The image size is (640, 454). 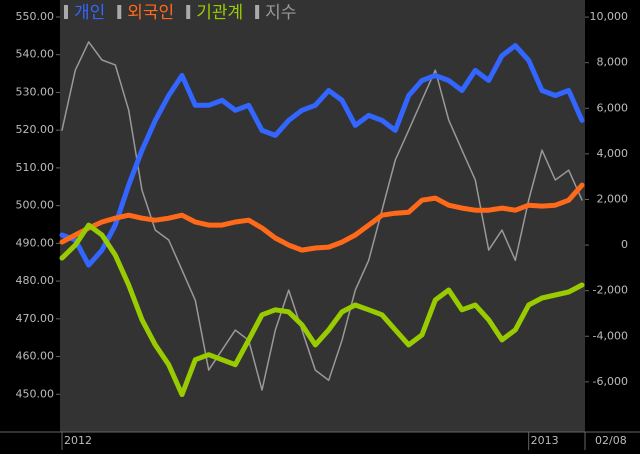 What do you see at coordinates (35, 356) in the screenshot?
I see `y-tick-label: 460.00` at bounding box center [35, 356].